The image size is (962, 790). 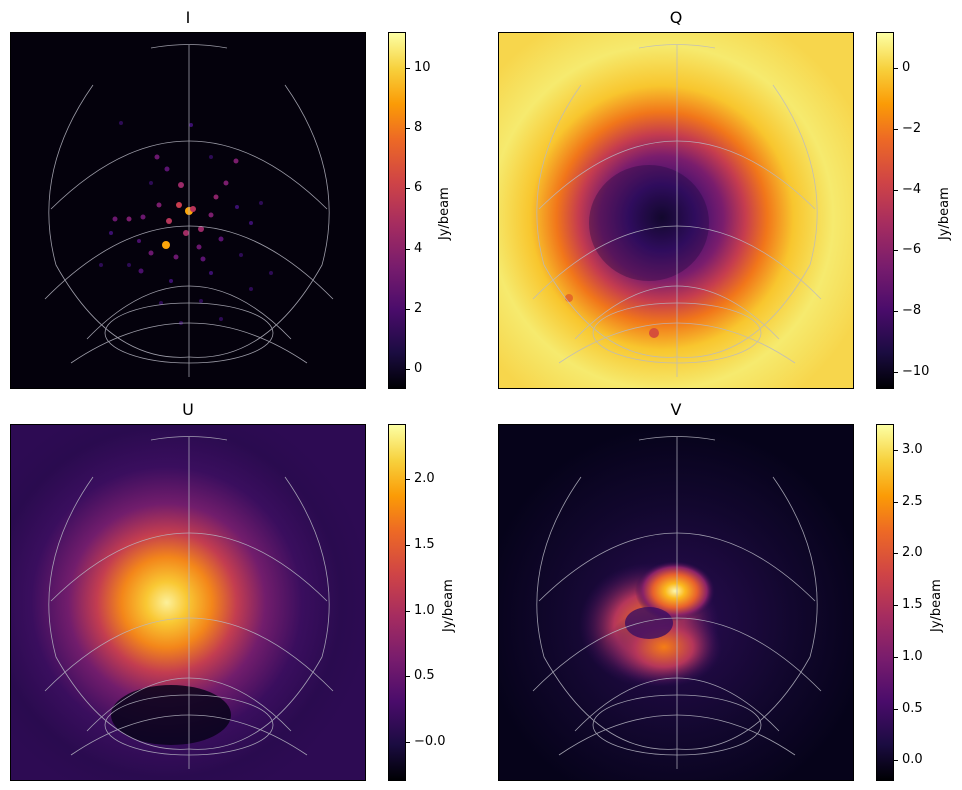 I want to click on colorbar-tick-label: −8, so click(x=912, y=311).